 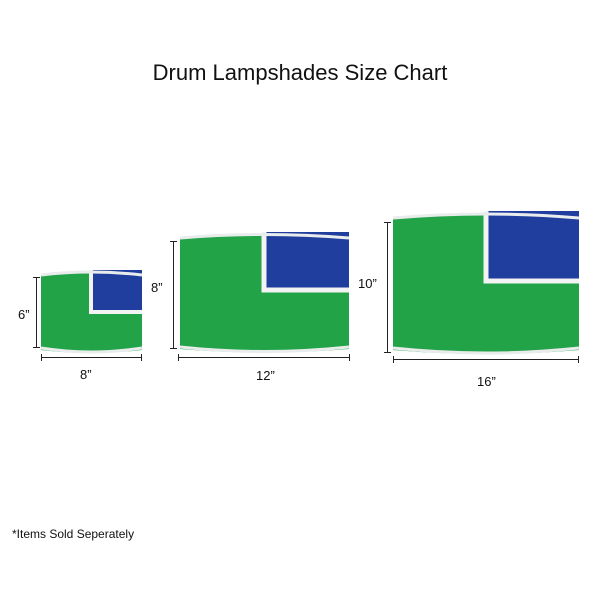 I want to click on width-label: 16”, so click(x=486, y=381).